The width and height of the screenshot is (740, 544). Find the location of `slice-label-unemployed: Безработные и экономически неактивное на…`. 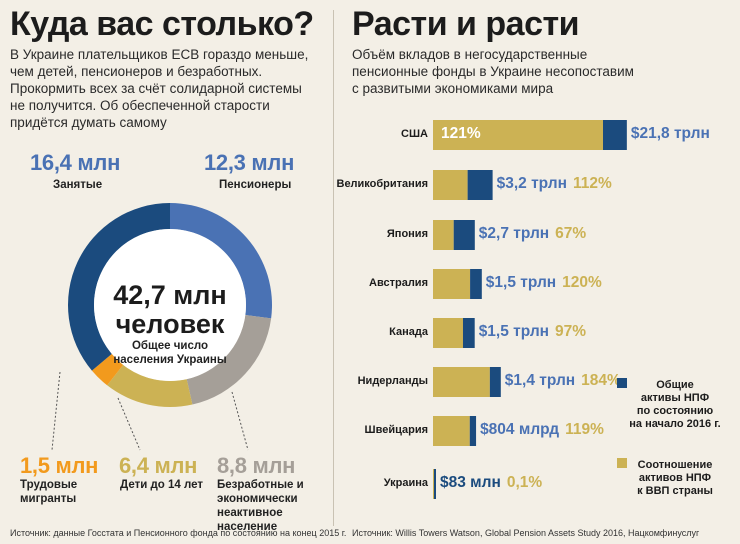

slice-label-unemployed: Безработные и экономически неактивное на… is located at coordinates (260, 506).